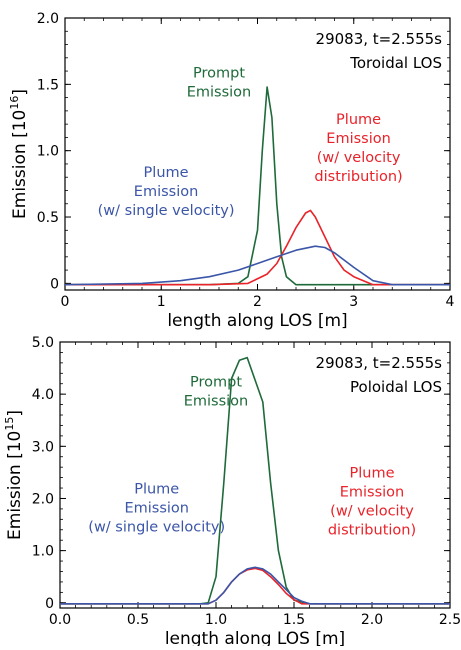 Image resolution: width=461 pixels, height=650 pixels. I want to click on x-tick-label: 1.0, so click(216, 620).